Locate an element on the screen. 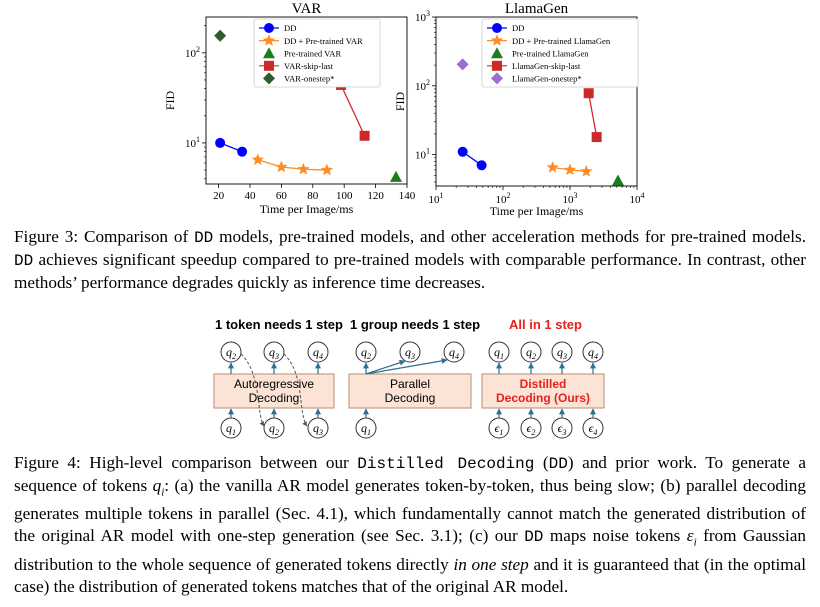 Image resolution: width=820 pixels, height=607 pixels. panel-b-arrows is located at coordinates (405, 387).